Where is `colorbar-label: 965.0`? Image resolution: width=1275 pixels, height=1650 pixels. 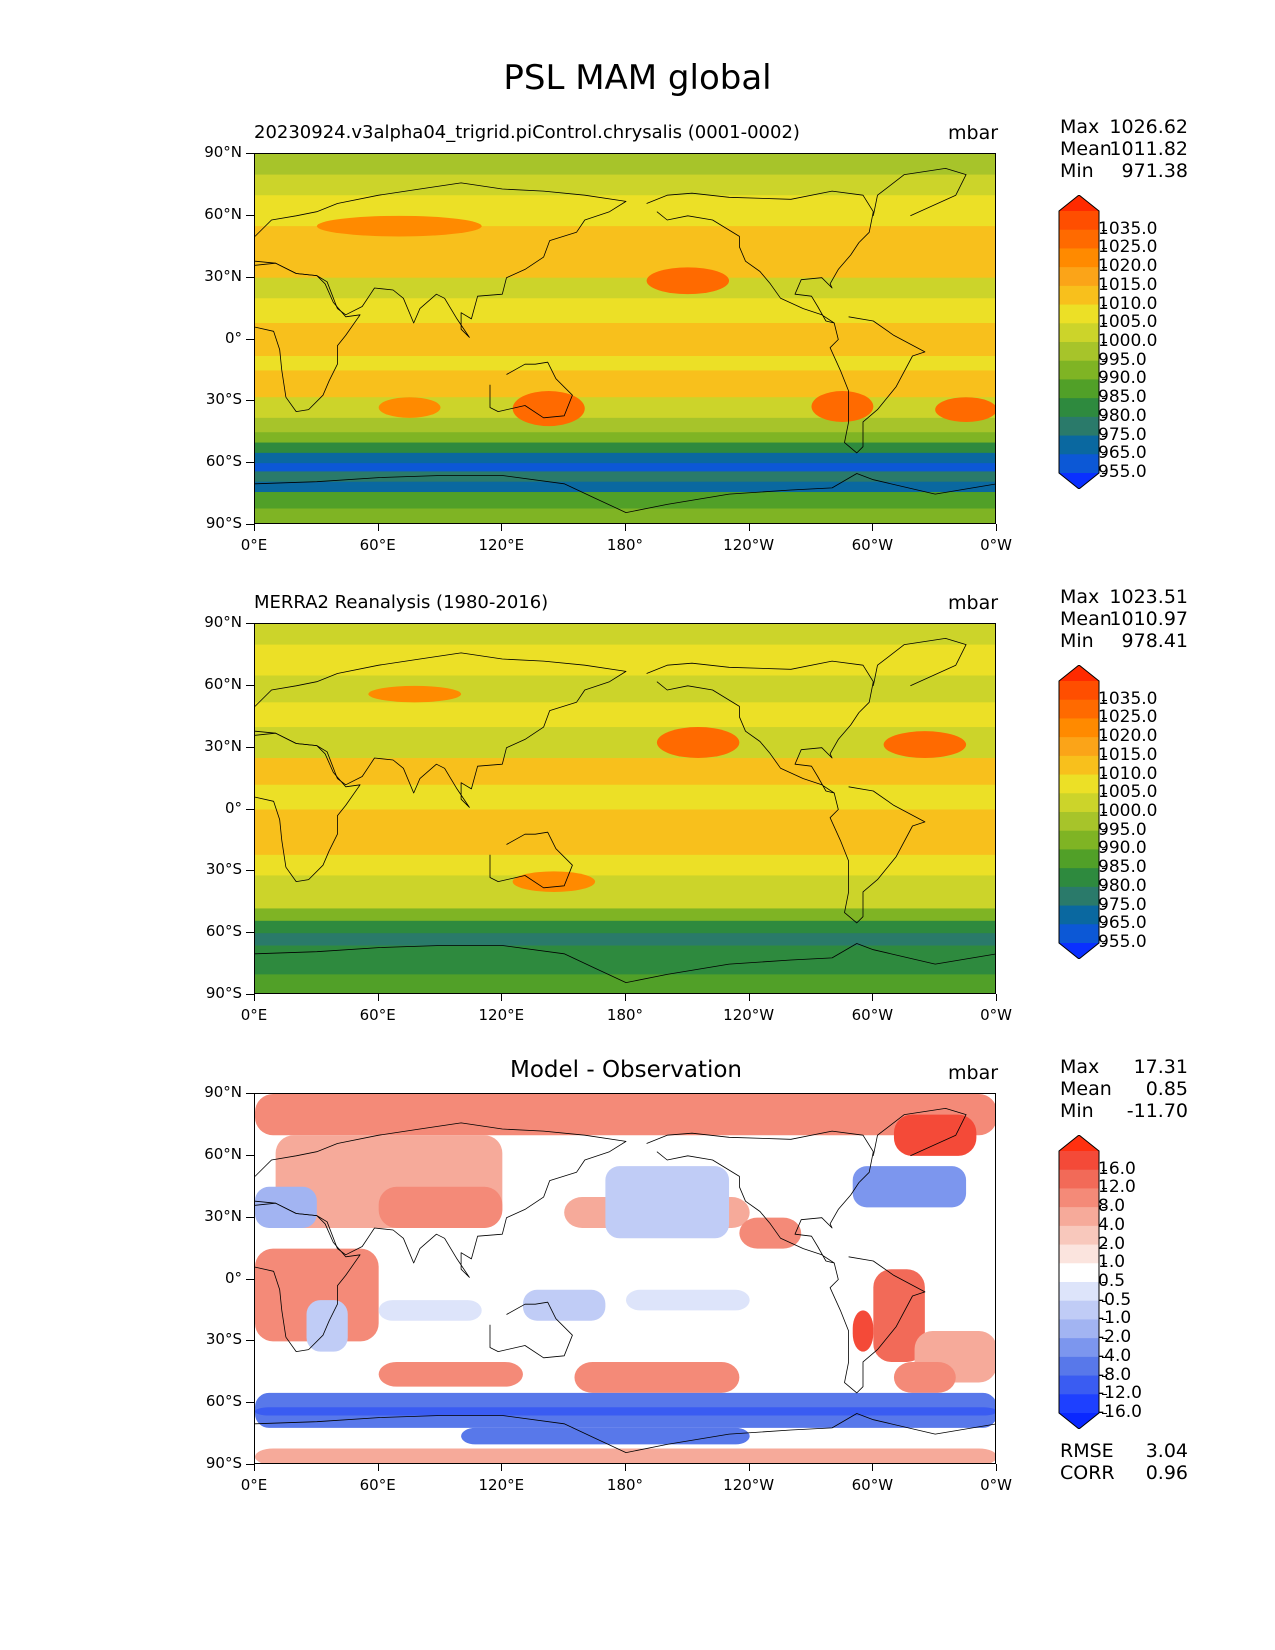
colorbar-label: 965.0 is located at coordinates (1122, 453).